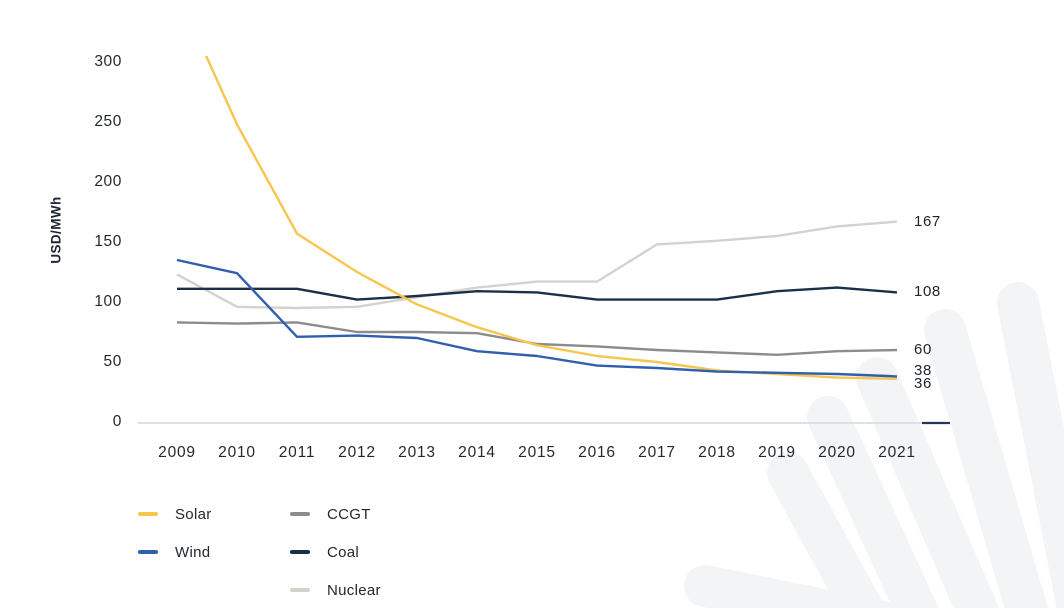 The width and height of the screenshot is (1064, 608). What do you see at coordinates (923, 349) in the screenshot?
I see `end-label-ccgt: 60` at bounding box center [923, 349].